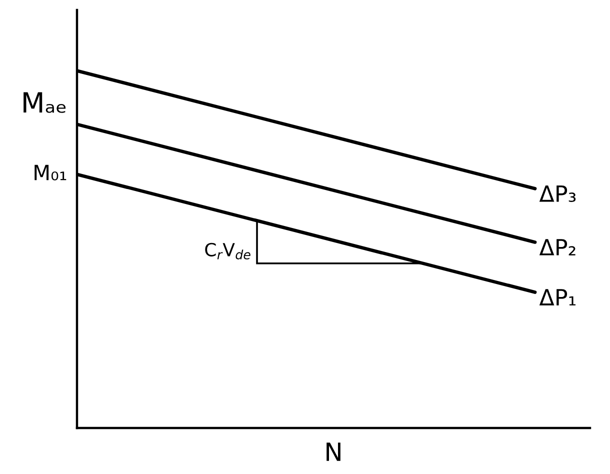 The image size is (610, 474). I want to click on annotation: M₀₁, so click(50, 172).